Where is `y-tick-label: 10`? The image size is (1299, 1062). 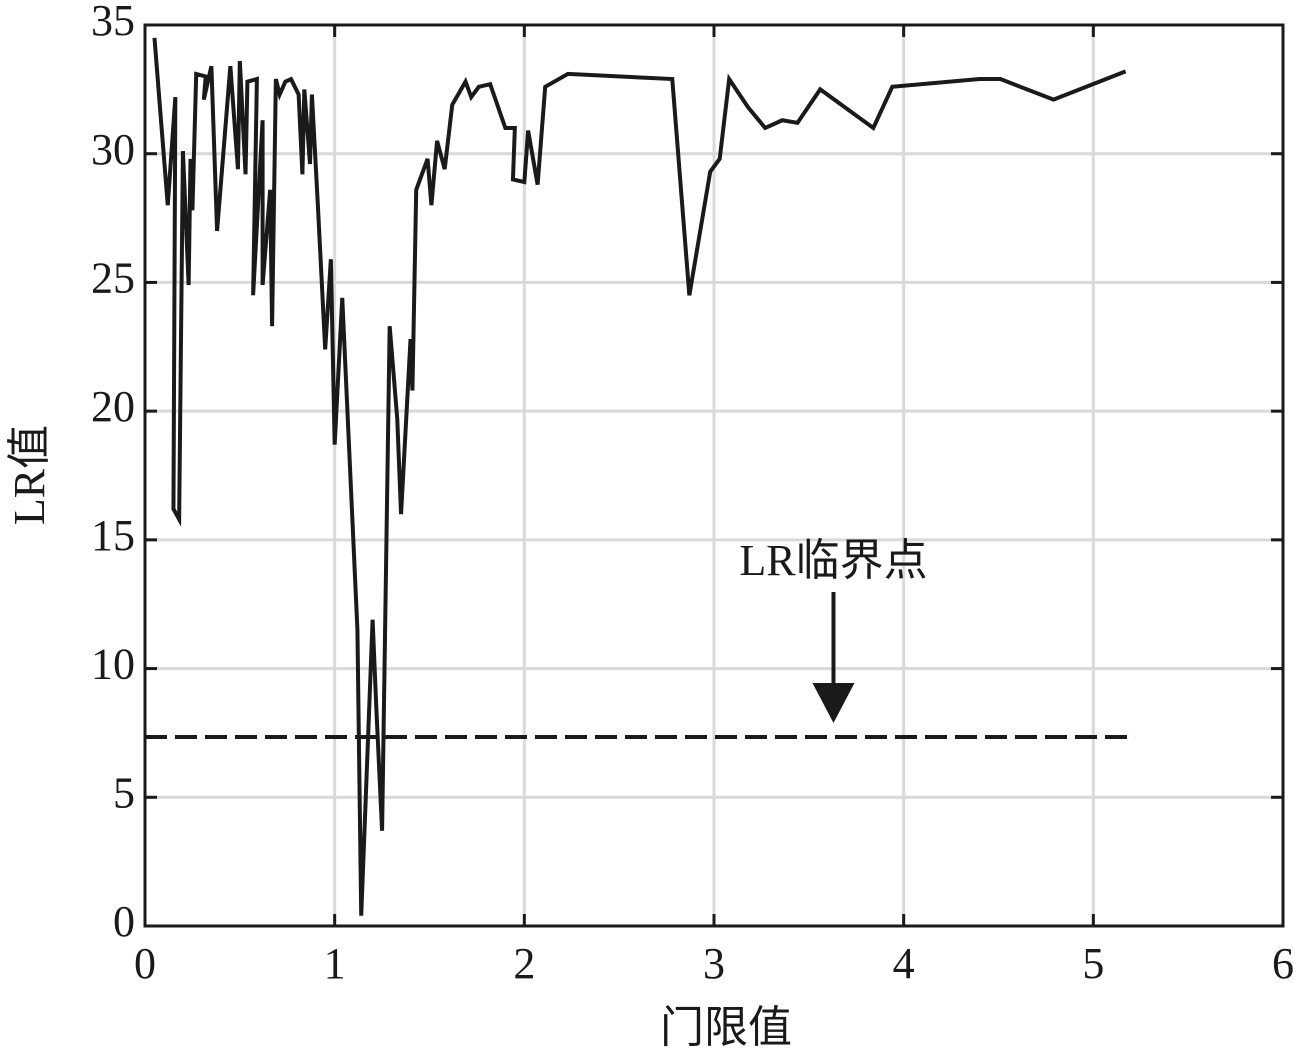
y-tick-label: 10 is located at coordinates (113, 664).